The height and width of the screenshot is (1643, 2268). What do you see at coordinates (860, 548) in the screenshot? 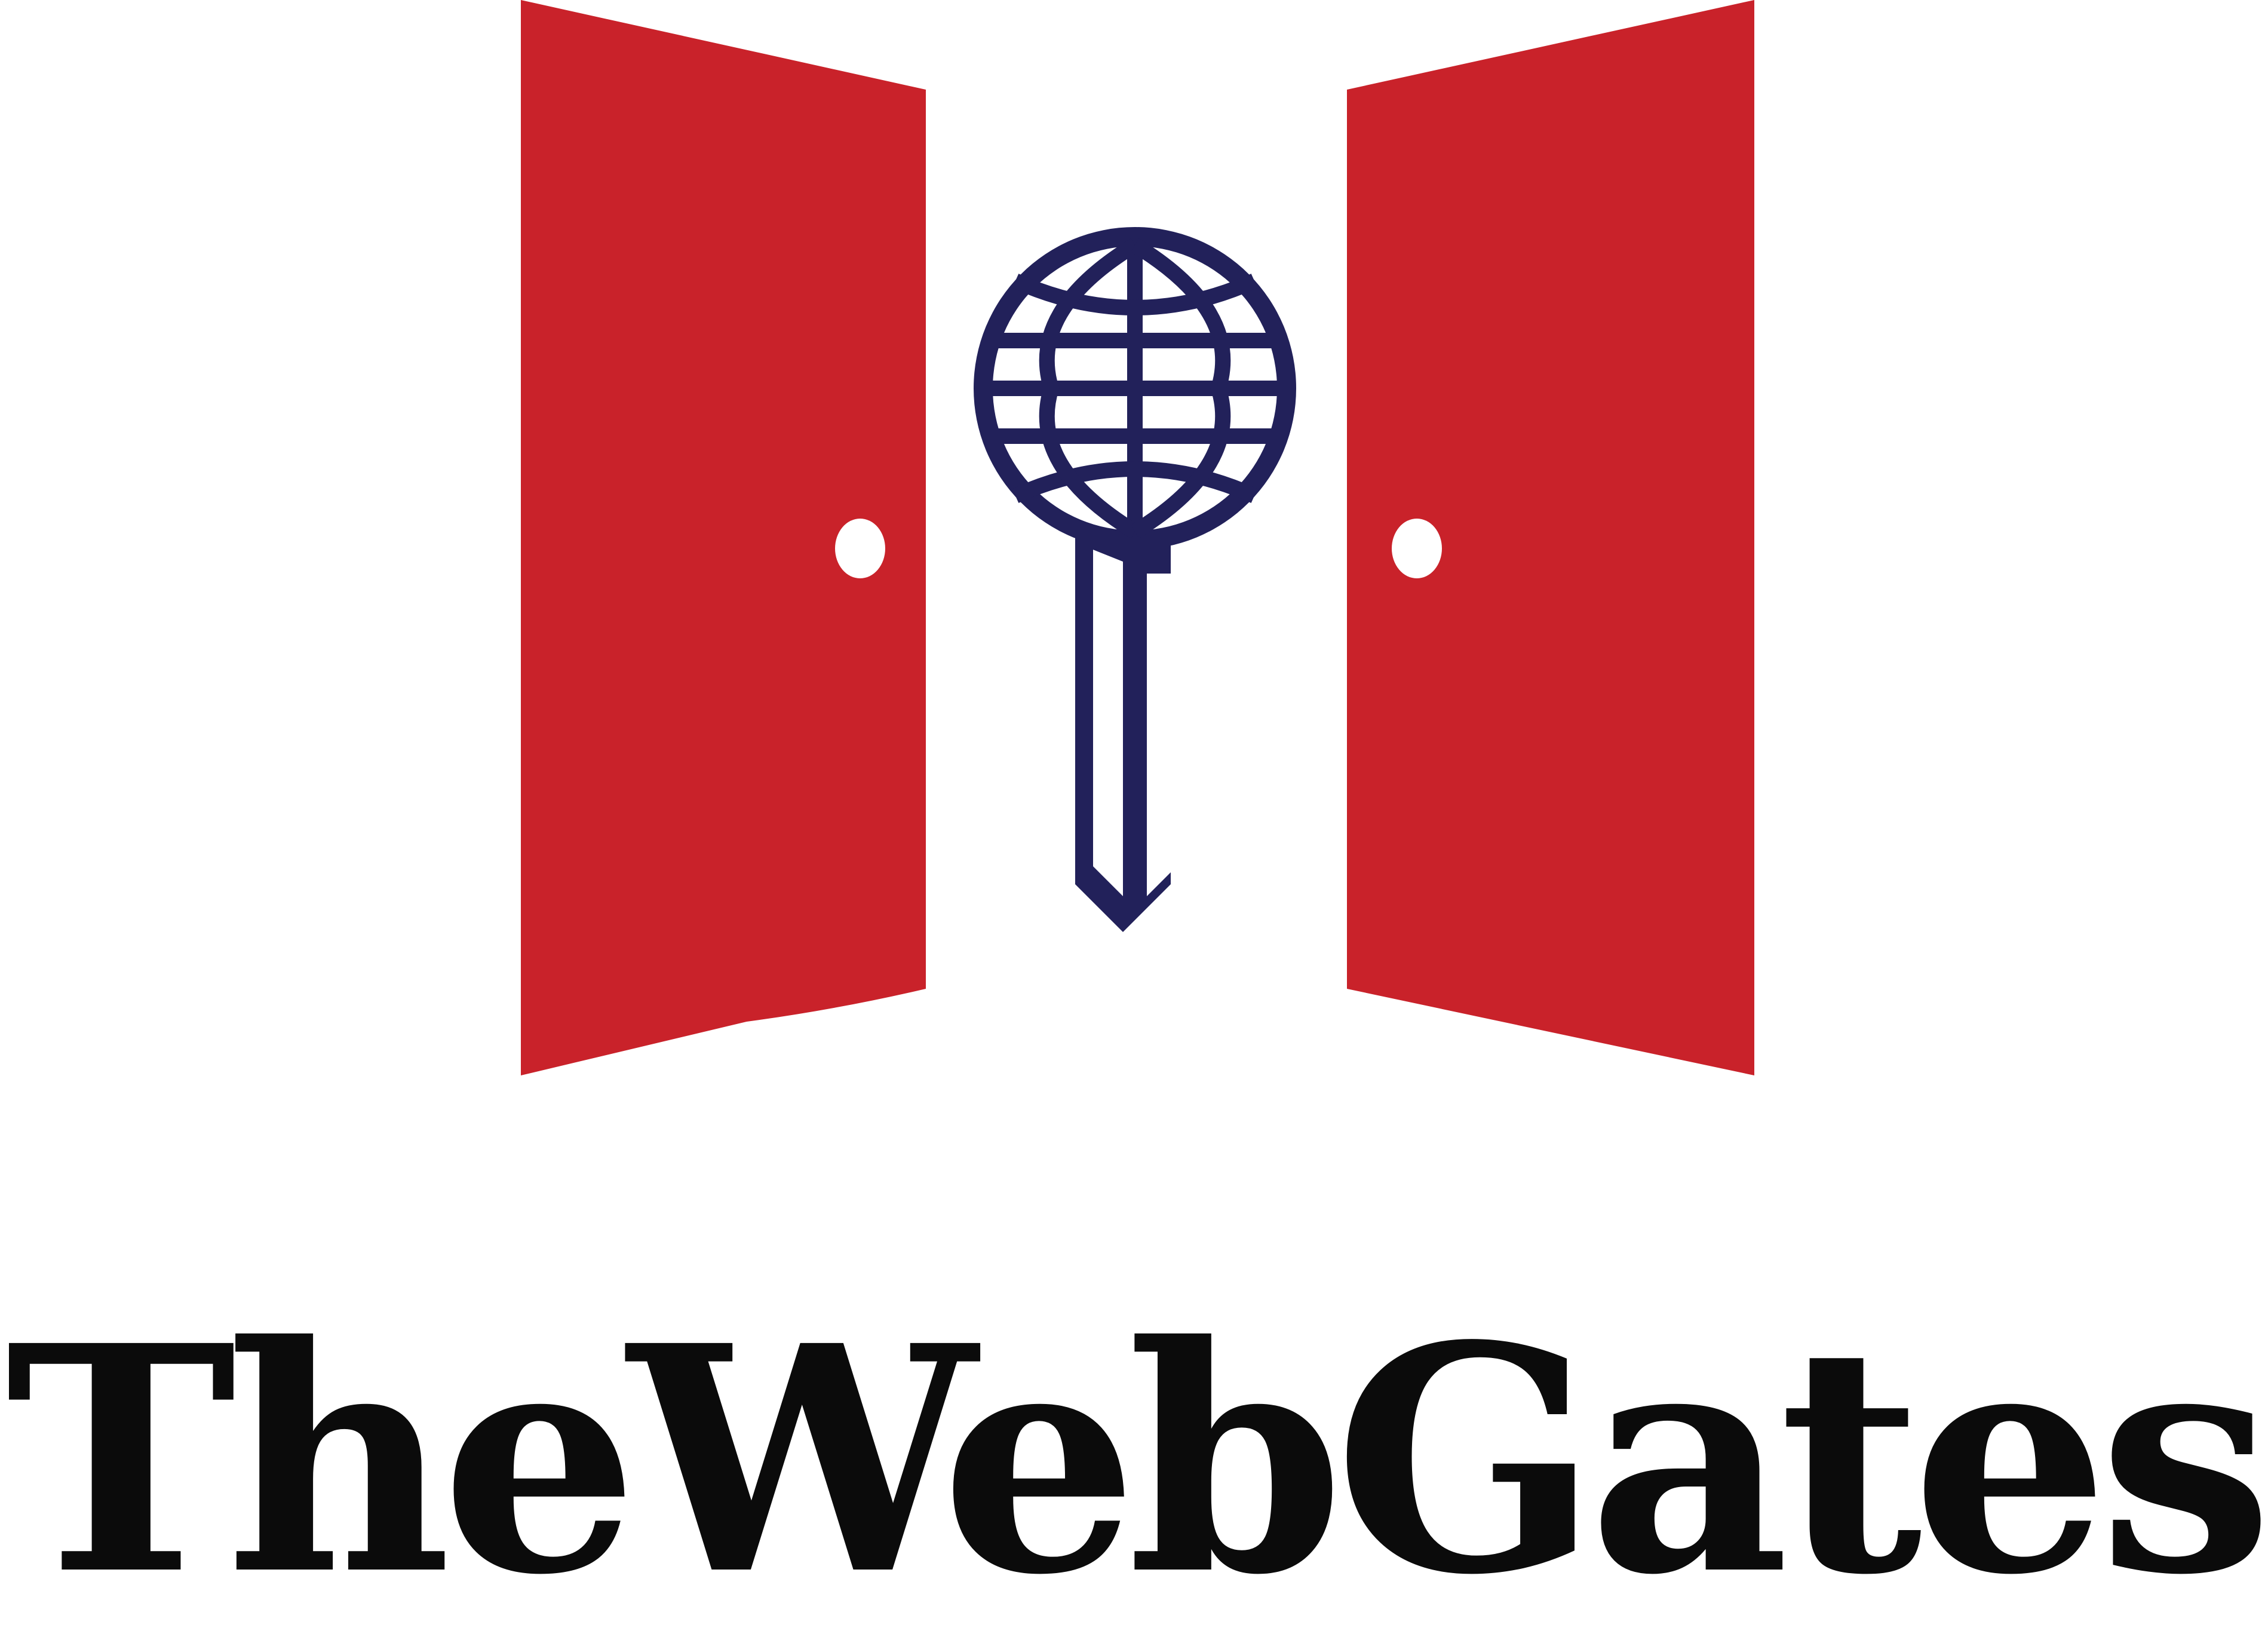
I see `left-door-knob-icon` at bounding box center [860, 548].